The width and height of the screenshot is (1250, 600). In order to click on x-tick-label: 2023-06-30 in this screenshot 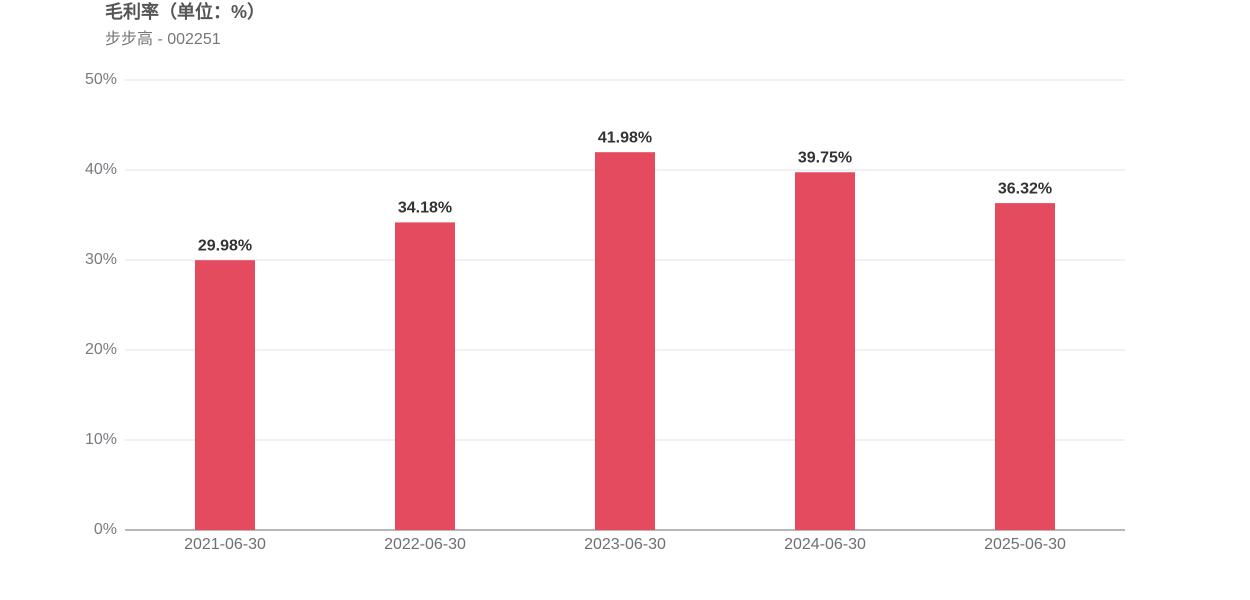, I will do `click(625, 544)`.